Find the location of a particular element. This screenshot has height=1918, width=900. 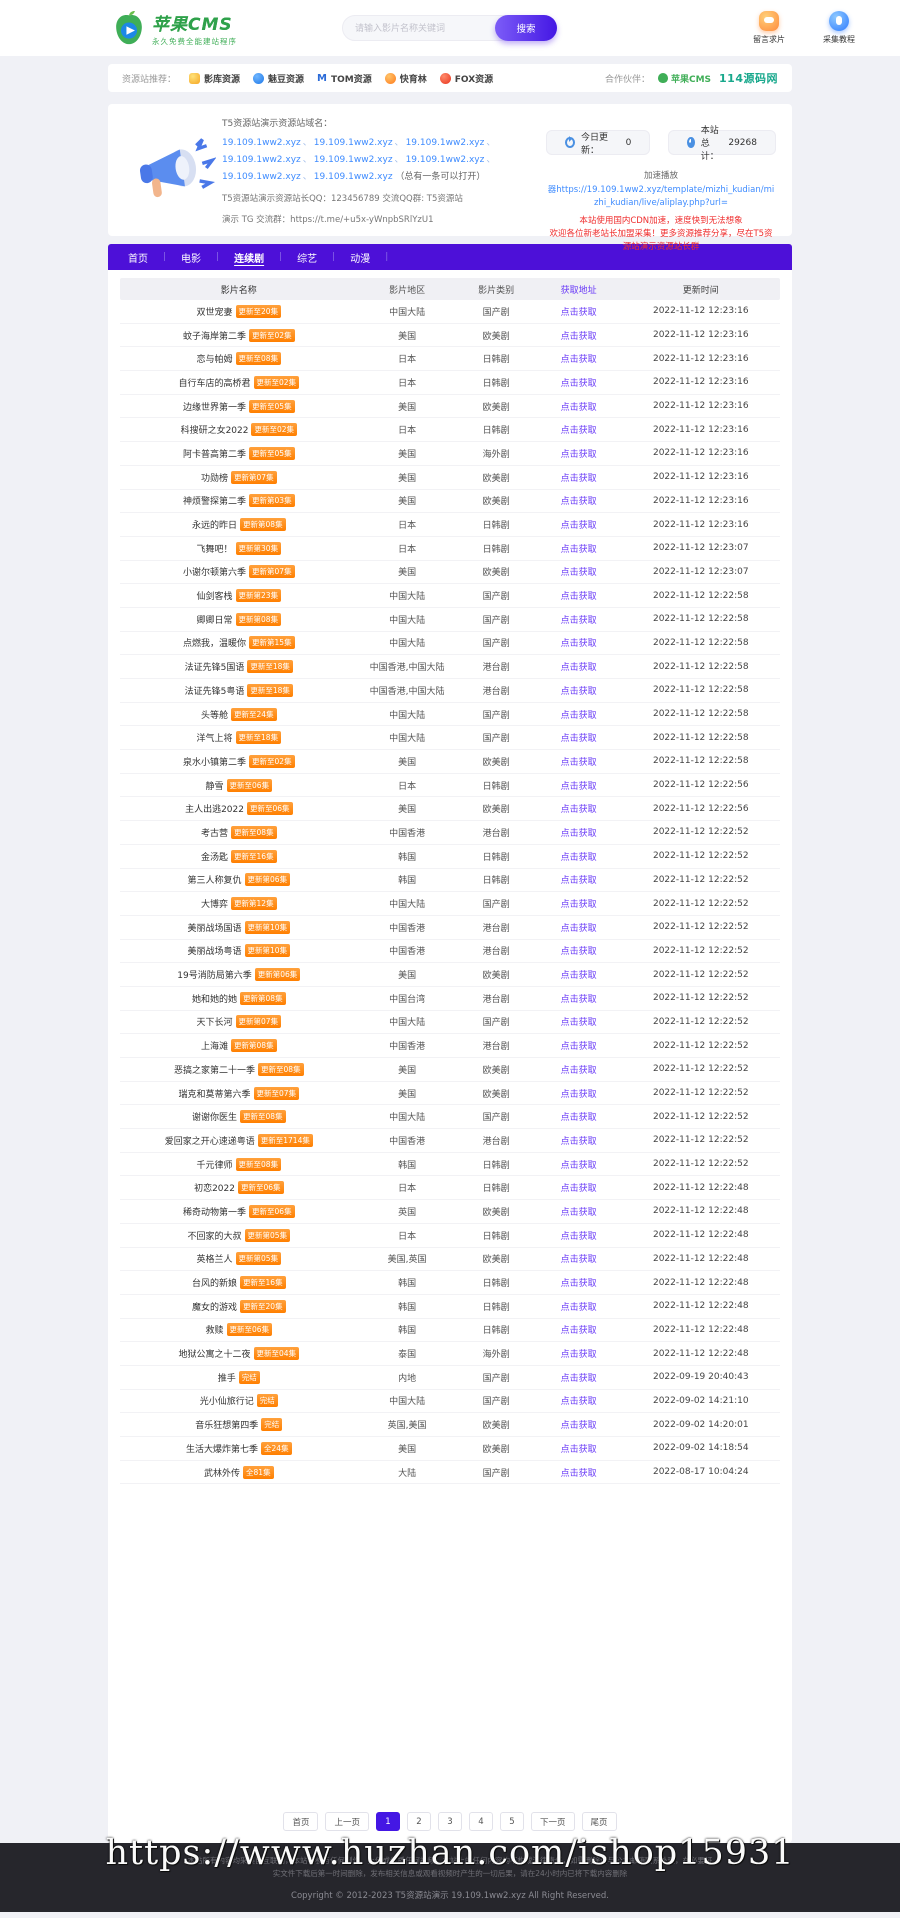

movie-title: 美丽战场粤语 is located at coordinates (214, 952).